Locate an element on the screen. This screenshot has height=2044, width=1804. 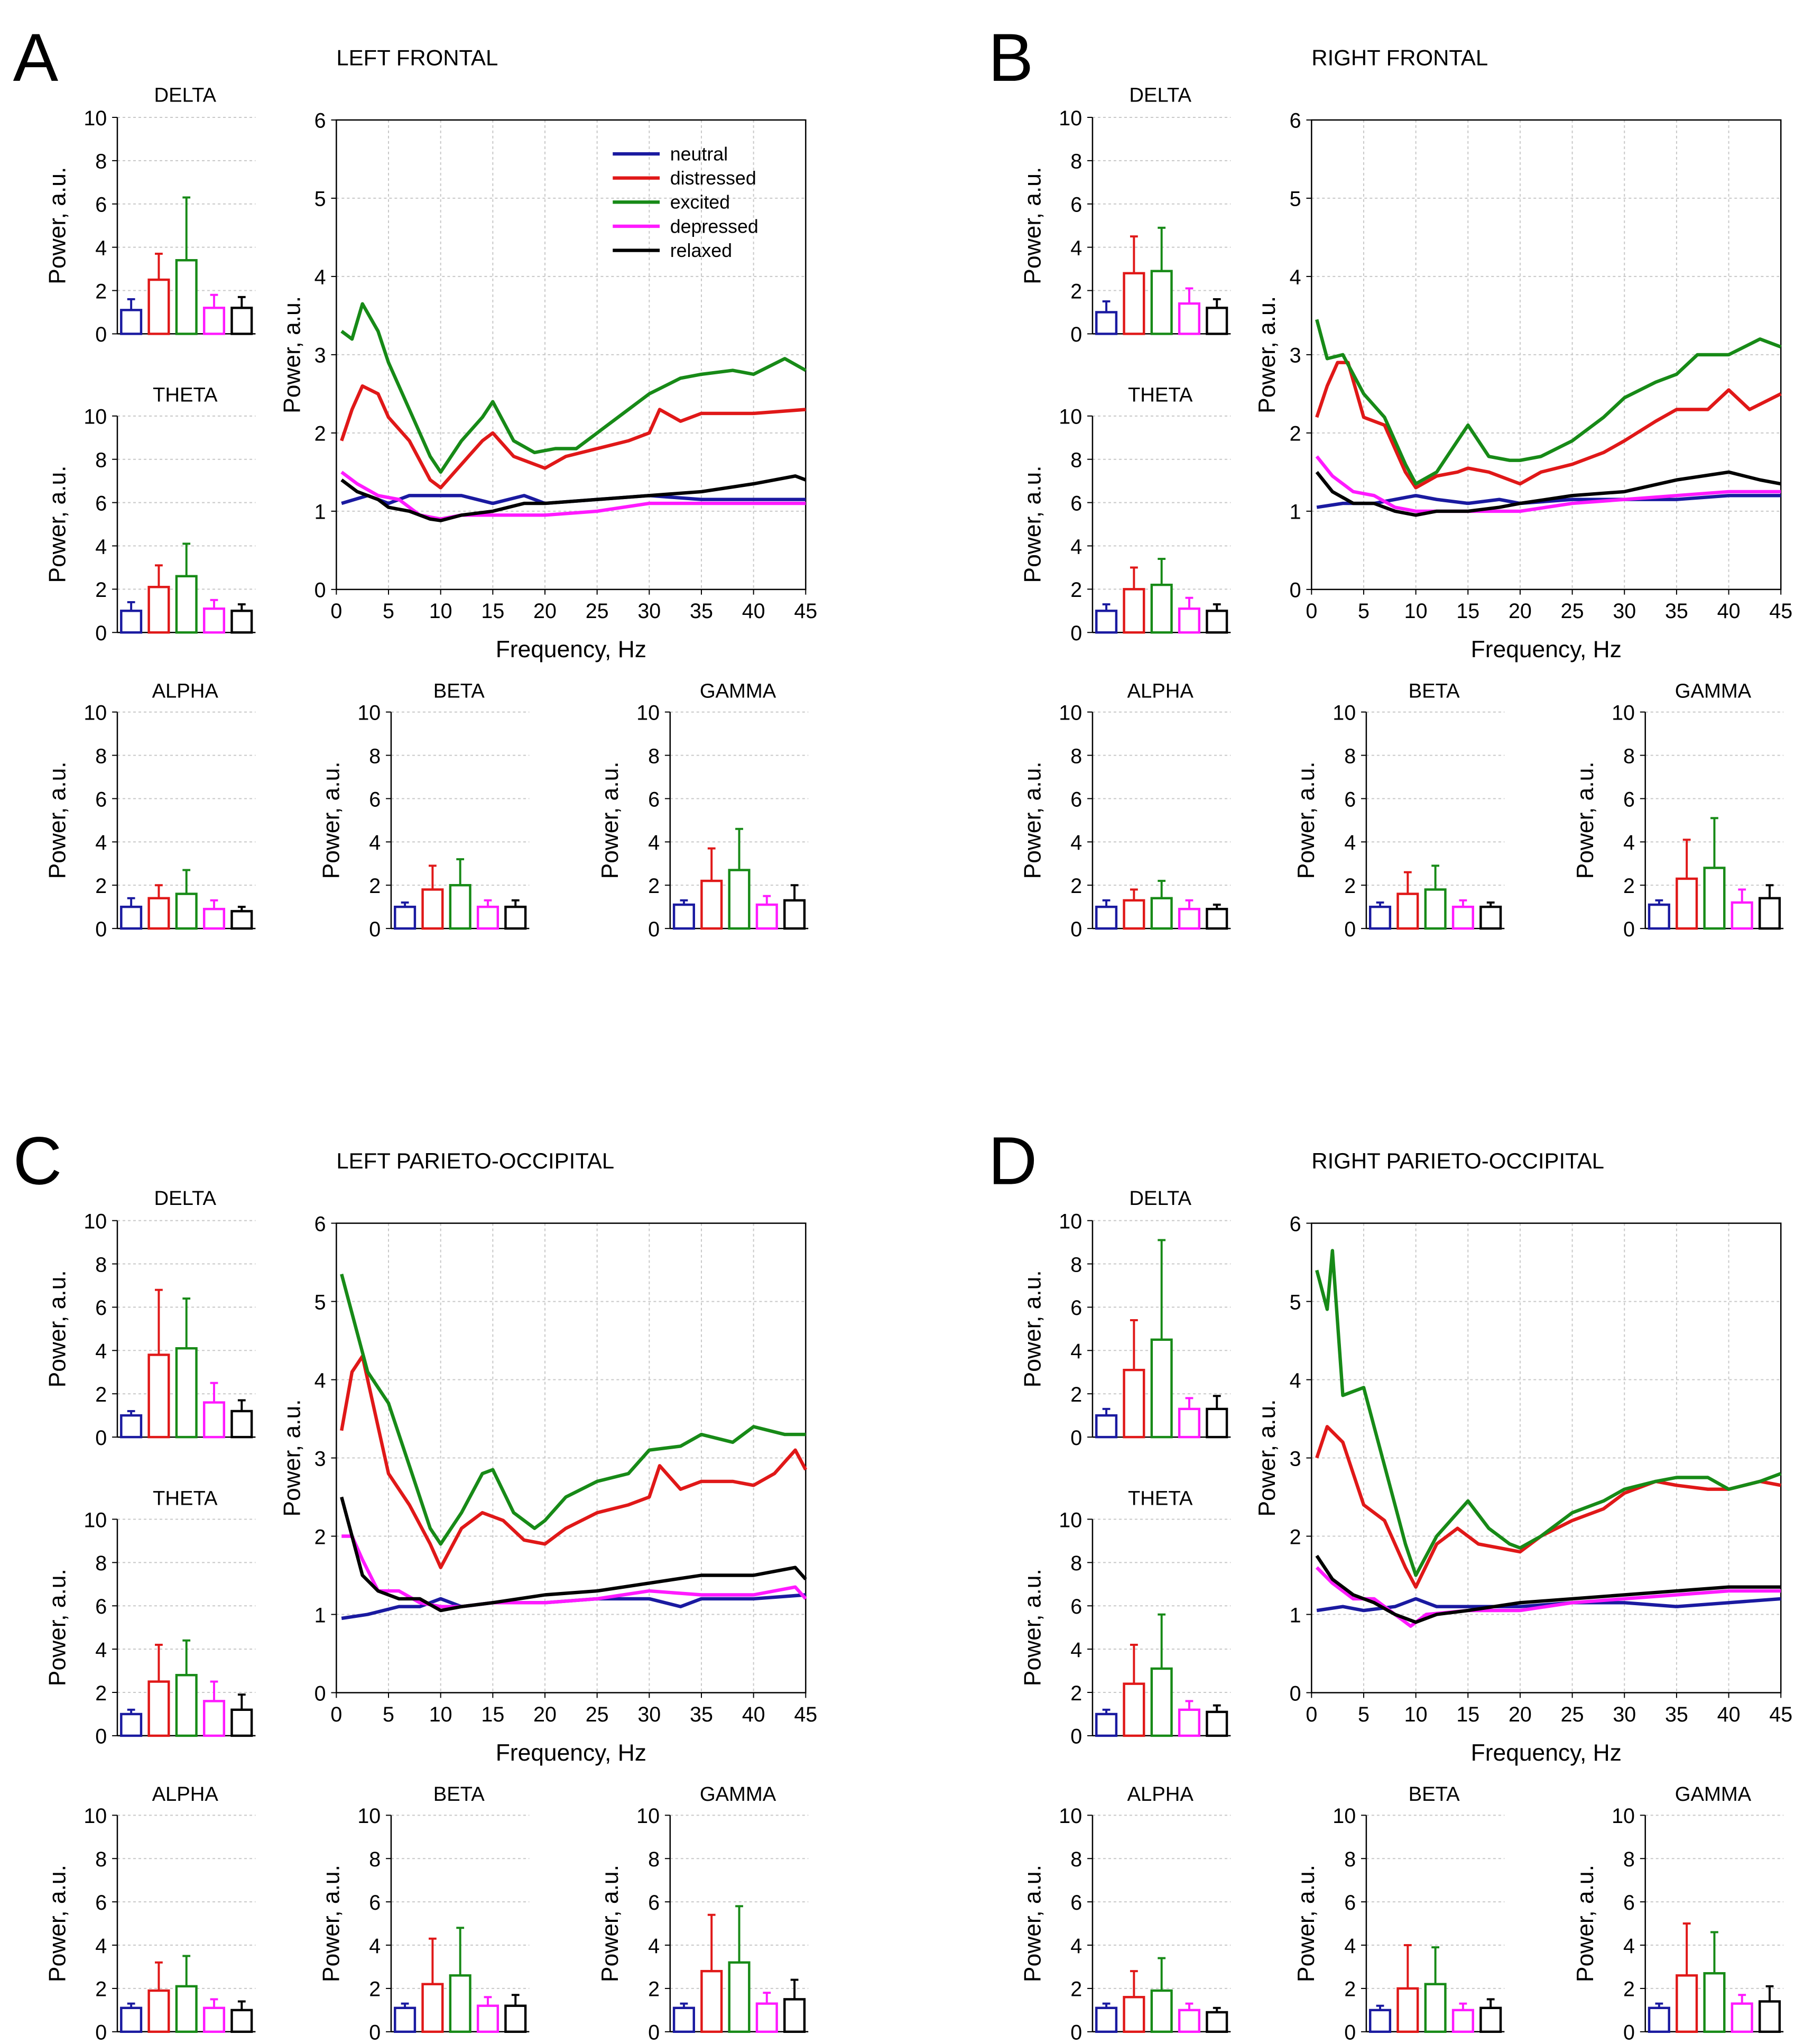
series-line-neutral is located at coordinates (1548, 1605).